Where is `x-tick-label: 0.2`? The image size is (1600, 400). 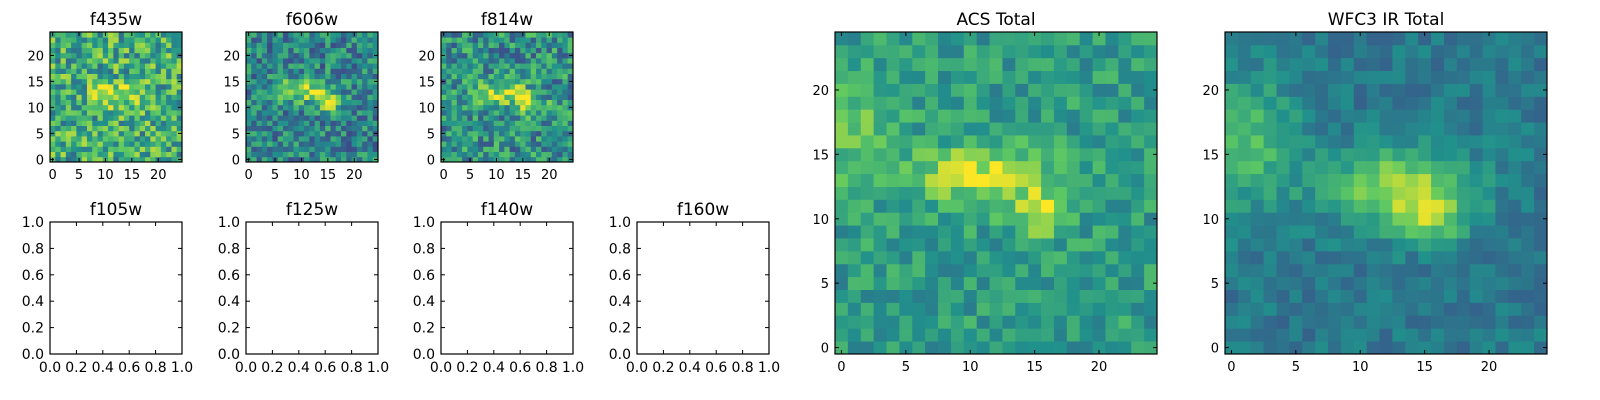 x-tick-label: 0.2 is located at coordinates (272, 368).